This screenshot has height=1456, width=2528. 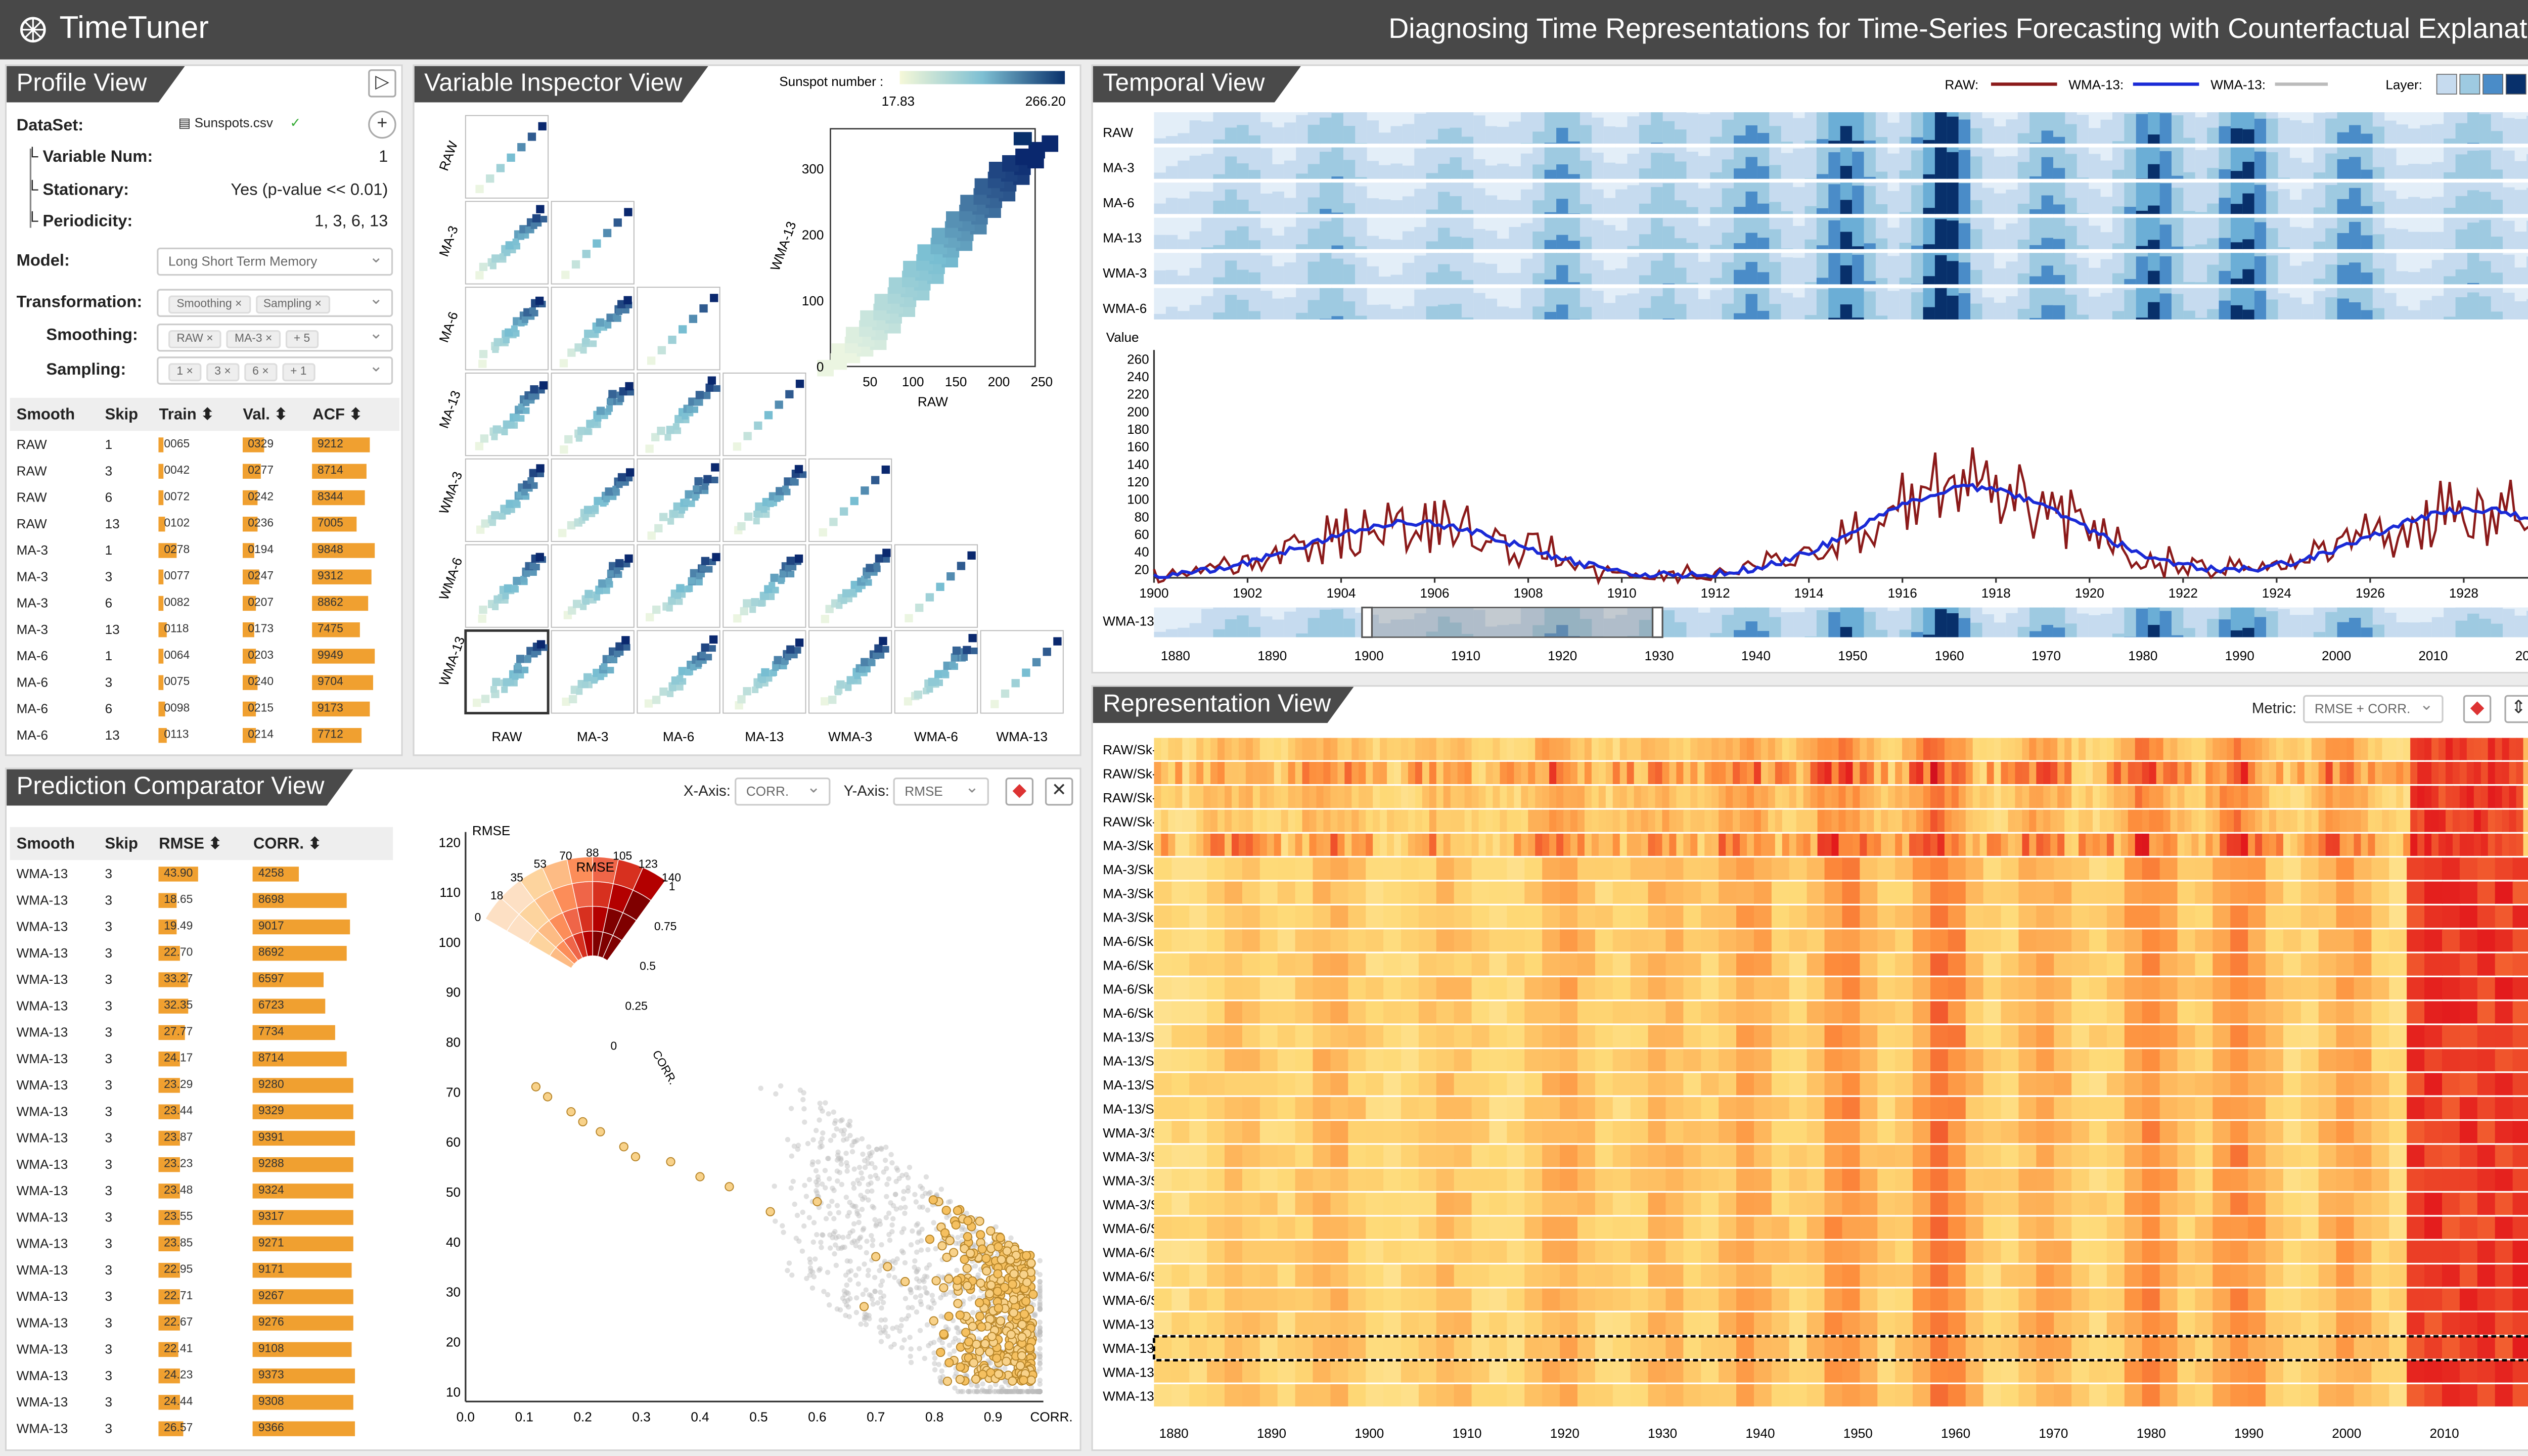 What do you see at coordinates (254, 339) in the screenshot?
I see `chip-tag: MA-3 ×` at bounding box center [254, 339].